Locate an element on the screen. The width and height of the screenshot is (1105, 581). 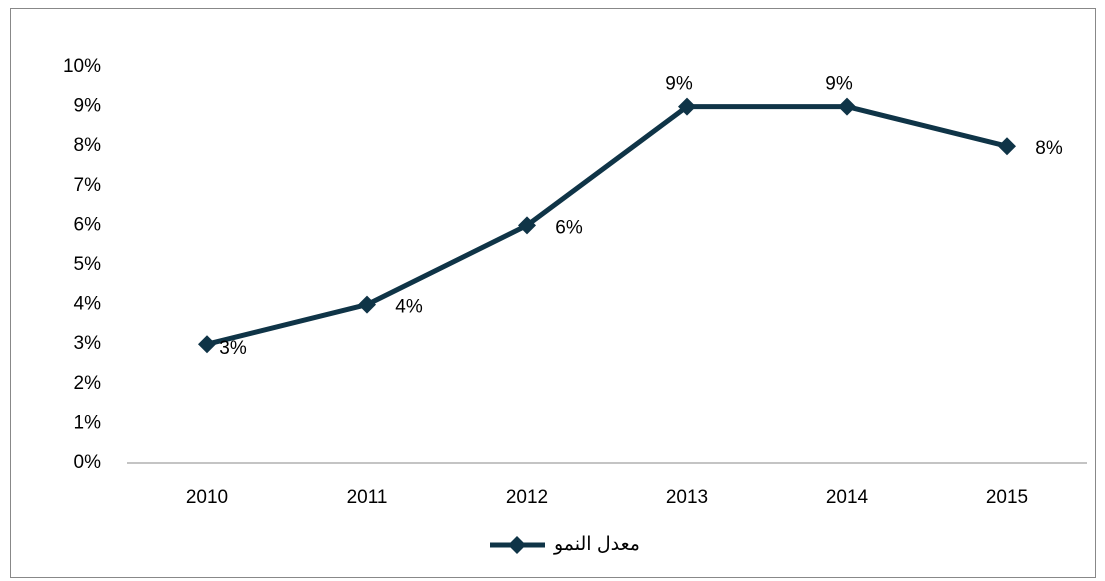
y-tick-label: 7% is located at coordinates (88, 185).